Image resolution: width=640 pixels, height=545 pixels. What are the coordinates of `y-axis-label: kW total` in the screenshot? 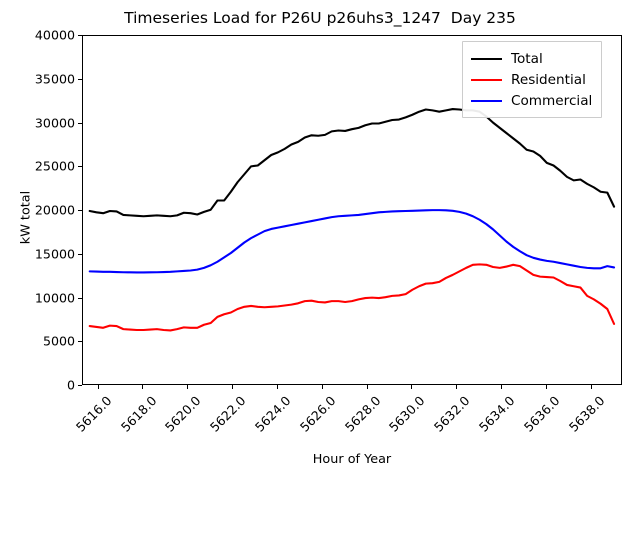 It's located at (26, 217).